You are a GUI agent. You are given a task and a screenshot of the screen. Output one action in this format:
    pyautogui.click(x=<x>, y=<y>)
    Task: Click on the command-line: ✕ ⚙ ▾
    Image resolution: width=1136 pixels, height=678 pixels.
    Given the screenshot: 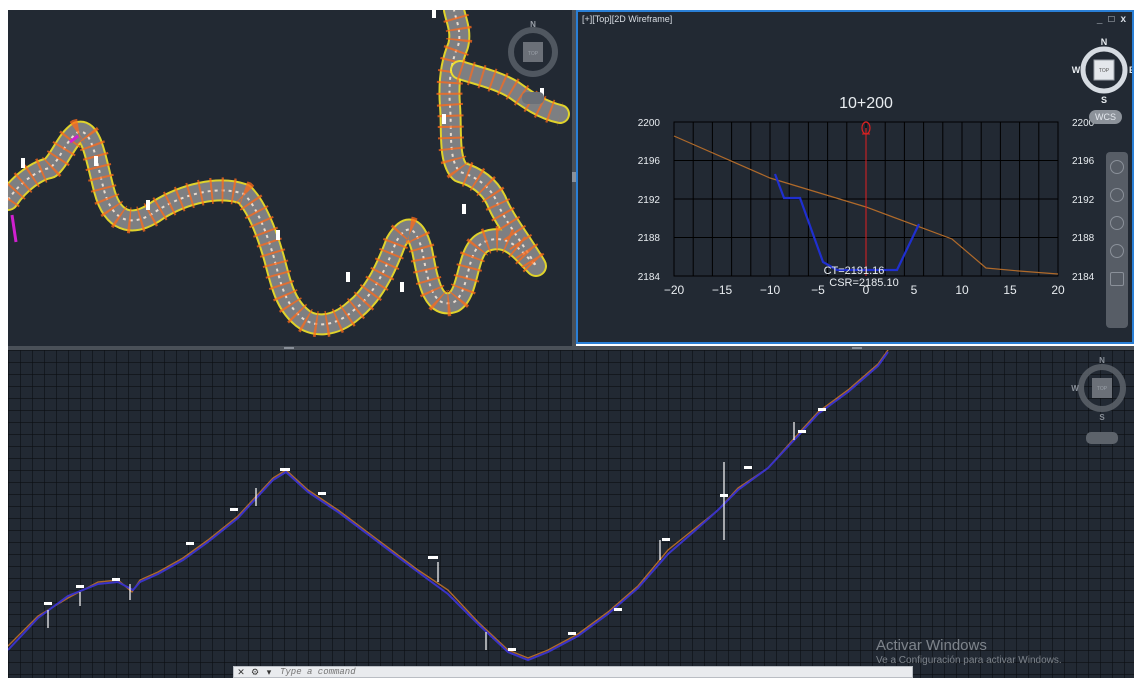 What is the action you would take?
    pyautogui.click(x=573, y=672)
    